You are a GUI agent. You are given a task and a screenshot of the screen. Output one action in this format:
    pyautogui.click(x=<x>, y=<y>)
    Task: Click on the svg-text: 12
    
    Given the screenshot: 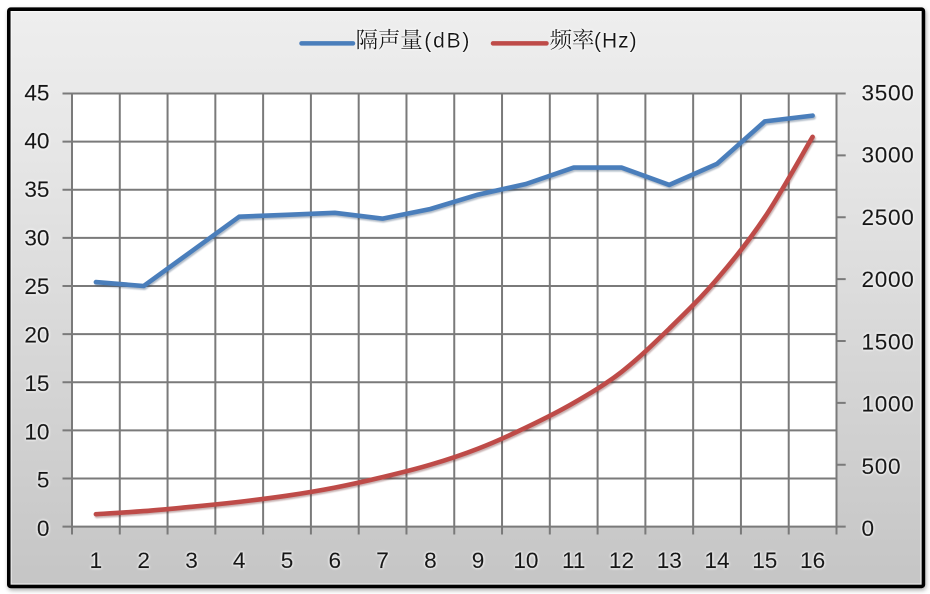 What is the action you would take?
    pyautogui.click(x=621, y=560)
    